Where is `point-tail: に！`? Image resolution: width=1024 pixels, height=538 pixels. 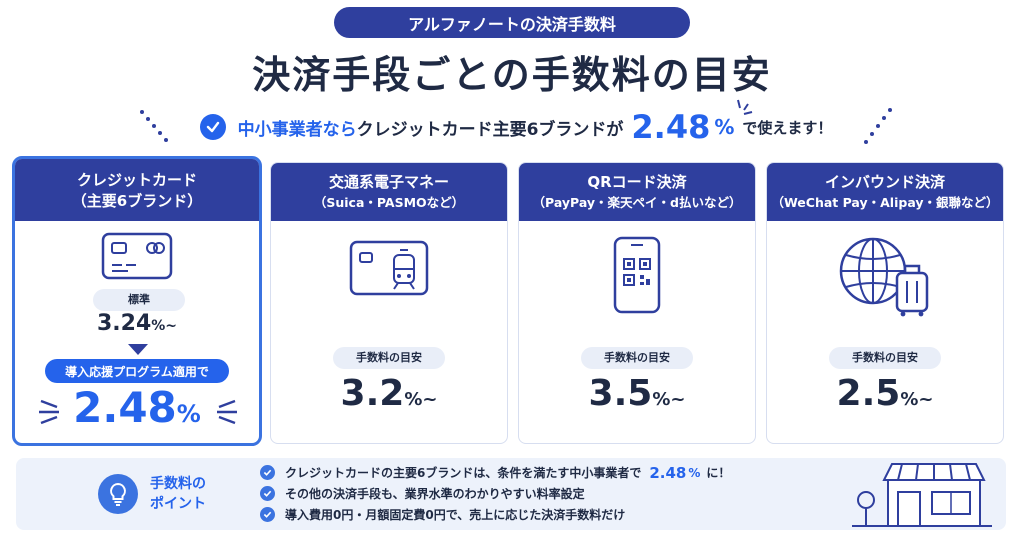 point-tail: に！ is located at coordinates (718, 473).